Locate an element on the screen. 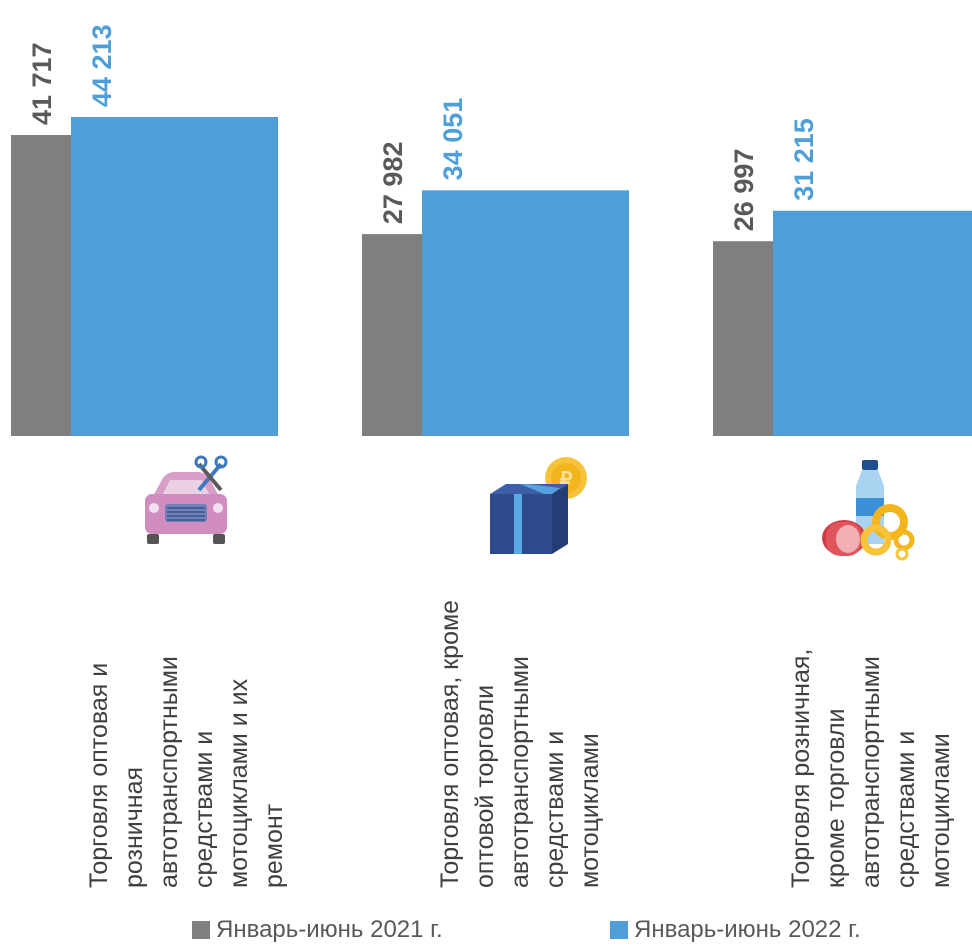  bar-2022-cat2 is located at coordinates (525, 313).